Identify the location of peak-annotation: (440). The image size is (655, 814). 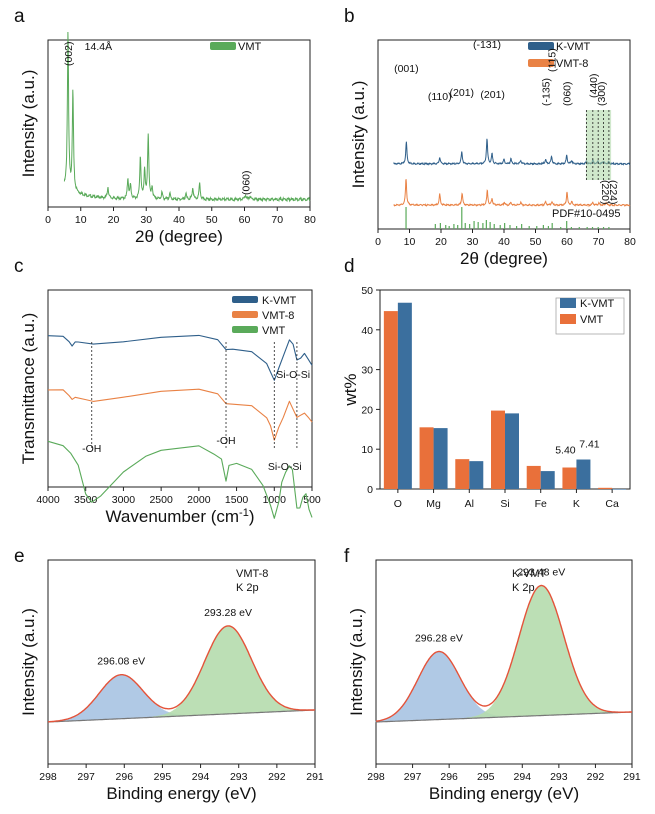
(594, 85).